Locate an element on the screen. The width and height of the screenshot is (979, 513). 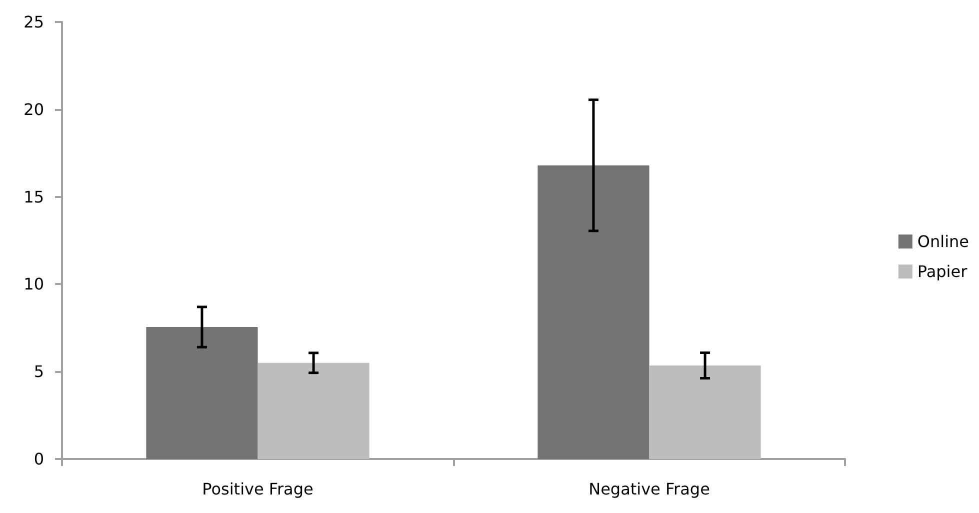
y-tick-label: 20 is located at coordinates (34, 109).